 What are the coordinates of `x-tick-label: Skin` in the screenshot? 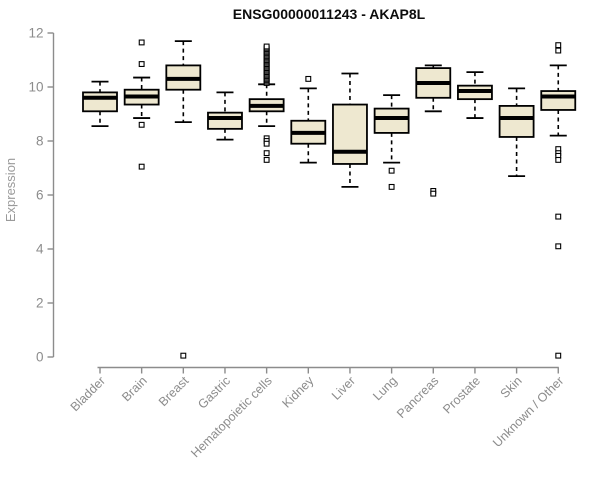 It's located at (511, 387).